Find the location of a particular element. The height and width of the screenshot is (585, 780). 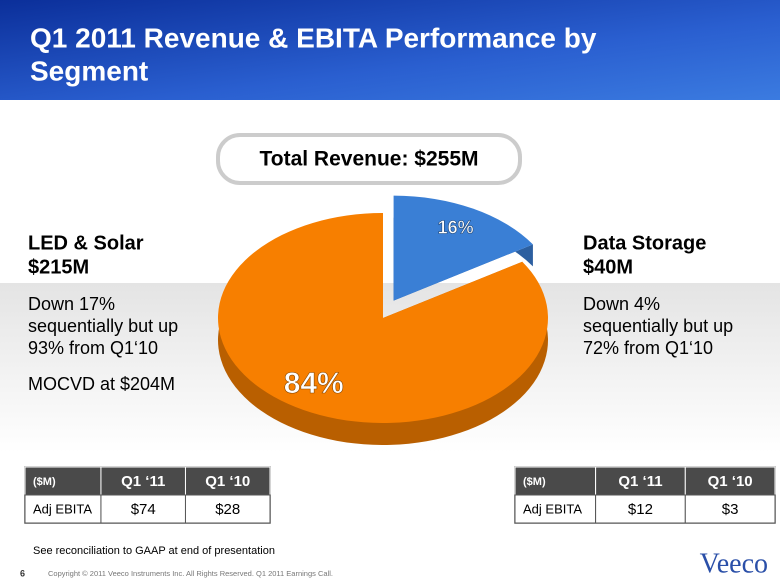

segment-note: Down 17% is located at coordinates (71, 304).